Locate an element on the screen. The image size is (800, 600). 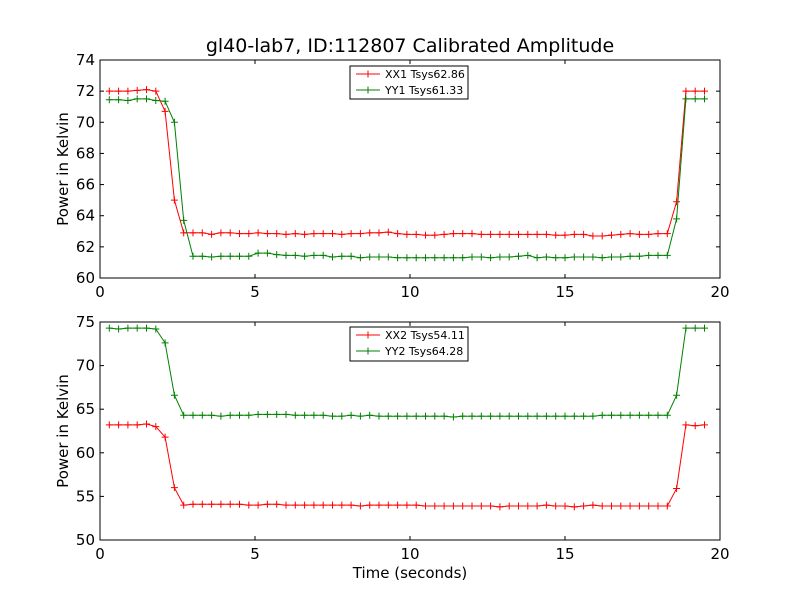
legend-box is located at coordinates (409, 344).